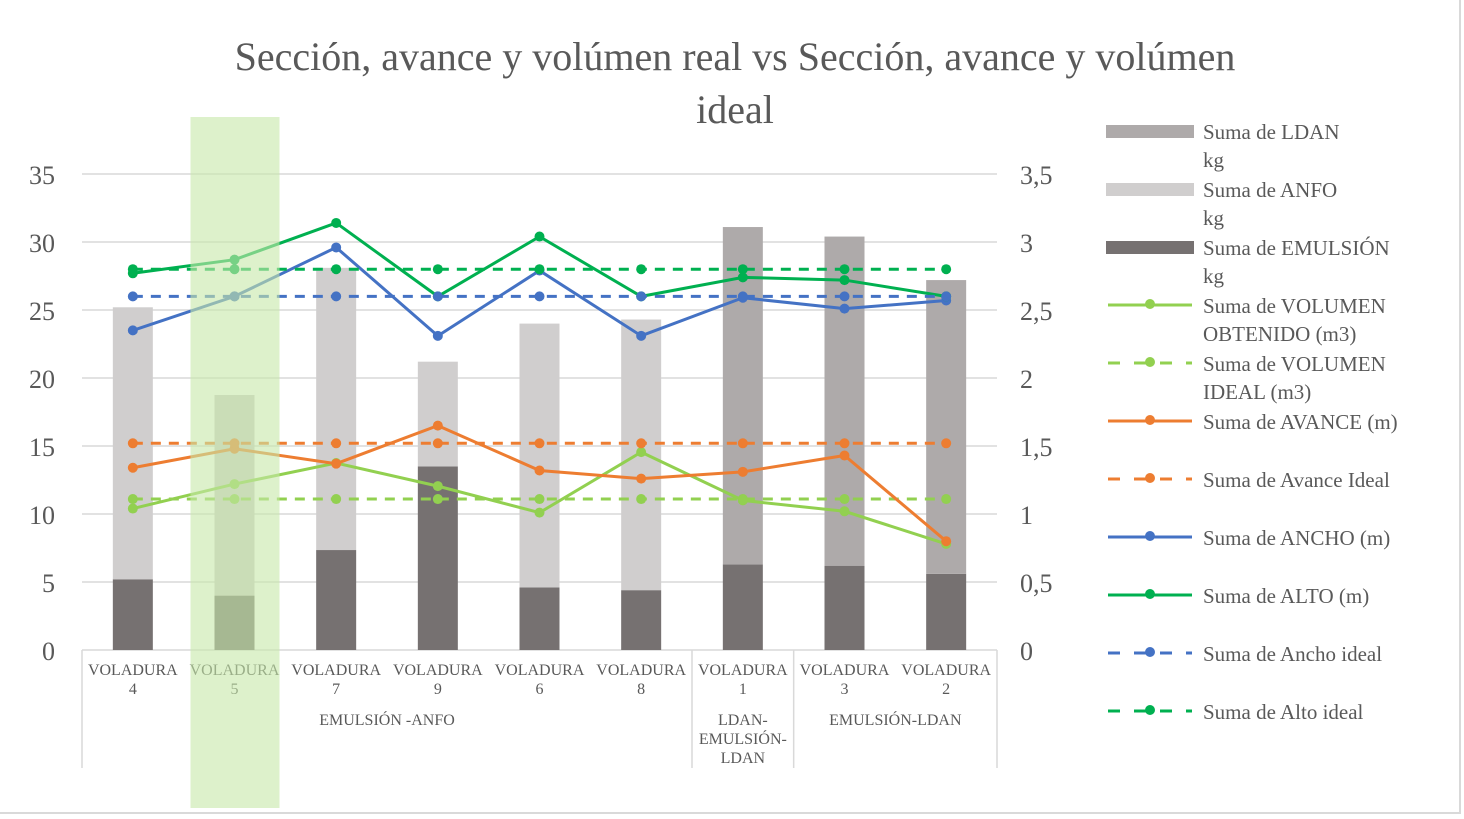 The height and width of the screenshot is (819, 1464). What do you see at coordinates (1283, 712) in the screenshot?
I see `legend-label: Suma de Alto ideal` at bounding box center [1283, 712].